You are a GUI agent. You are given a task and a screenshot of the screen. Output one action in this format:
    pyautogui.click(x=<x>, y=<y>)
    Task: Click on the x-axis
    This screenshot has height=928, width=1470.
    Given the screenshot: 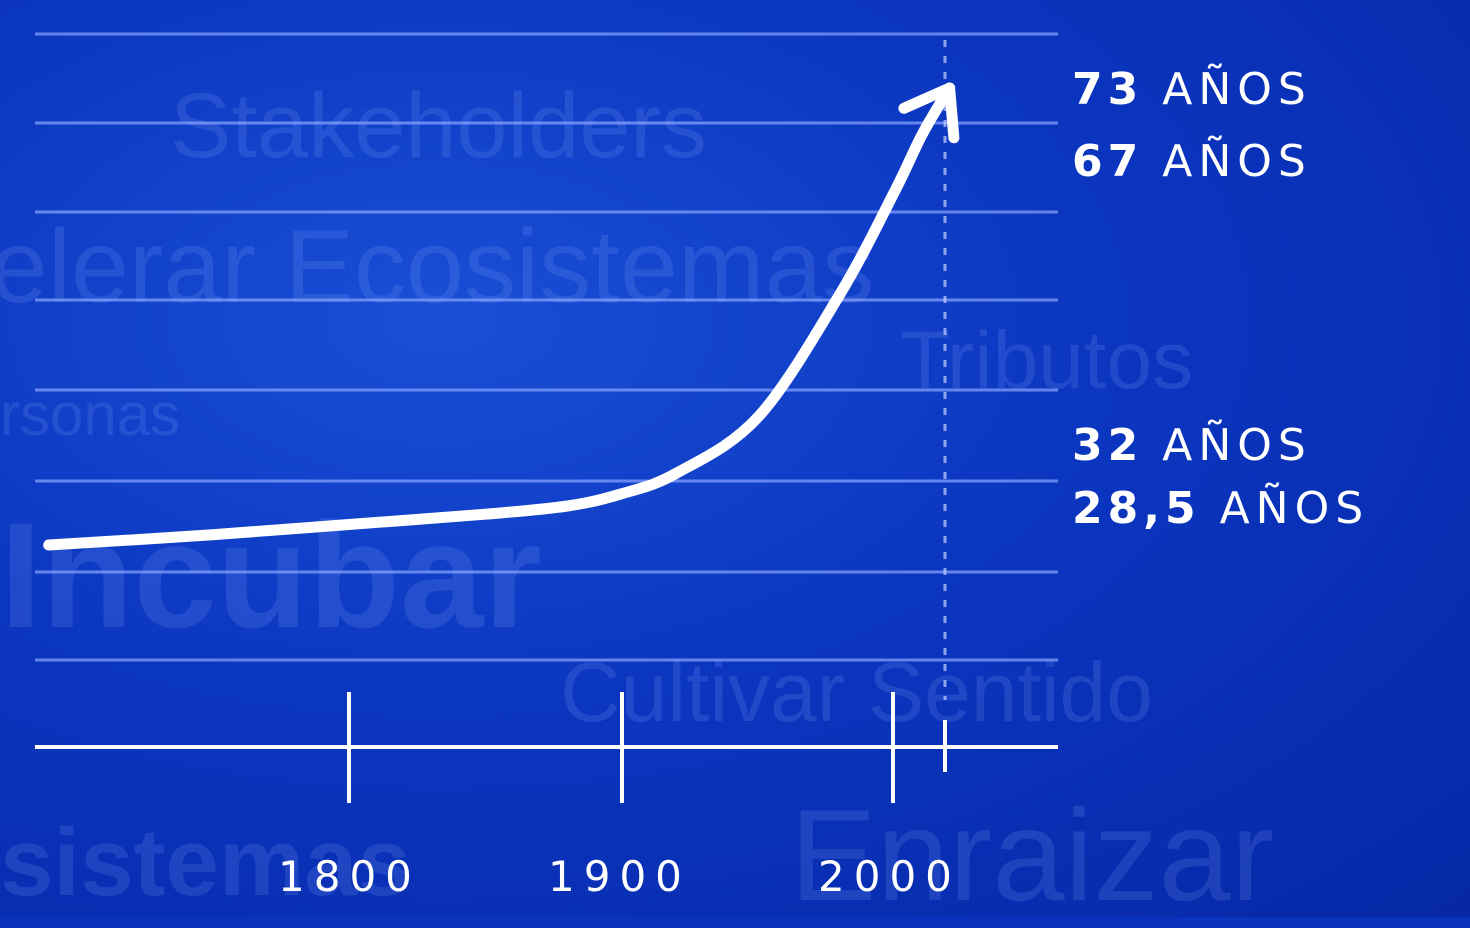 What is the action you would take?
    pyautogui.click(x=546, y=747)
    